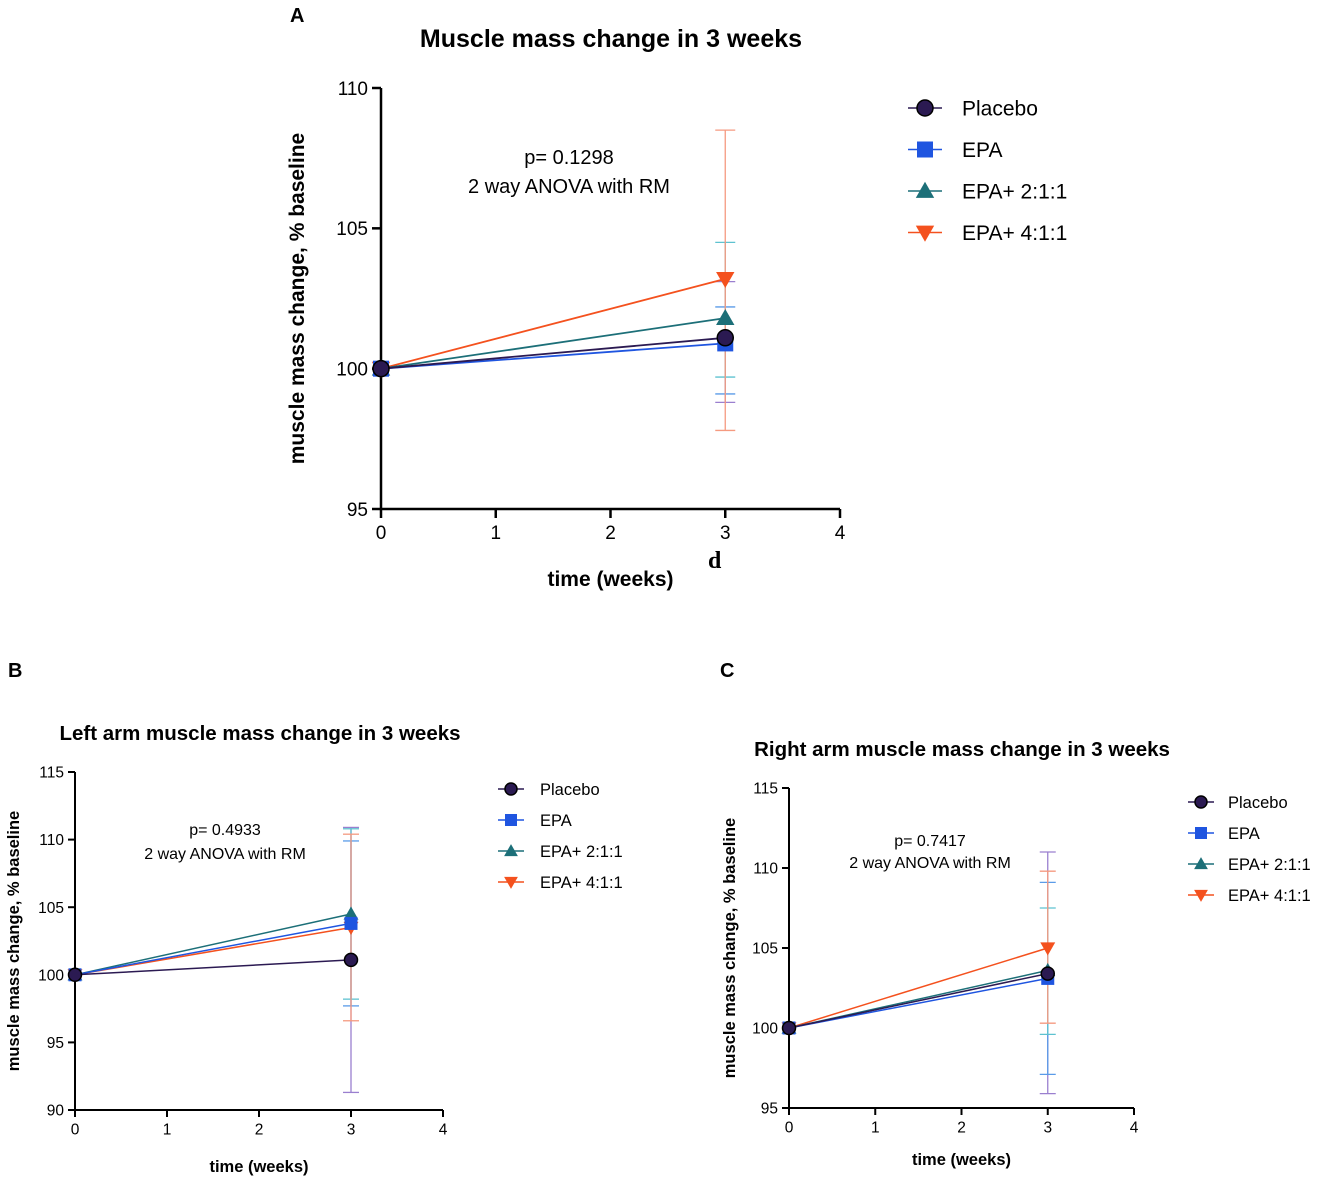 This screenshot has height=1181, width=1325. What do you see at coordinates (962, 749) in the screenshot?
I see `chart-title: Right arm muscle mass change in 3 weeks` at bounding box center [962, 749].